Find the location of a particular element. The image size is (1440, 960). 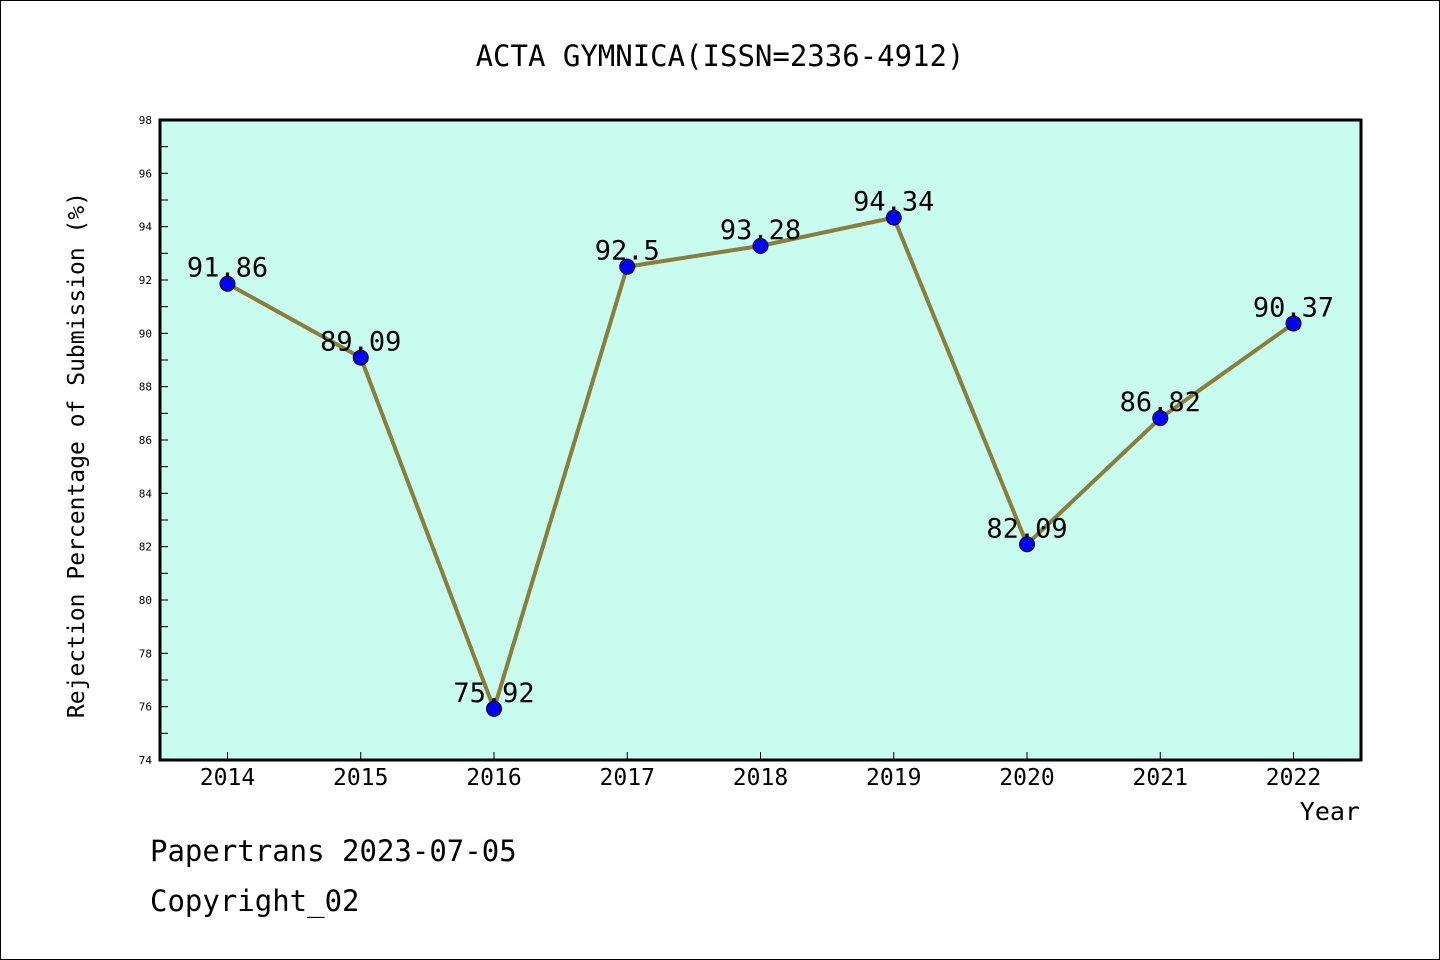

x-tick-label: 2016 is located at coordinates (493, 778).